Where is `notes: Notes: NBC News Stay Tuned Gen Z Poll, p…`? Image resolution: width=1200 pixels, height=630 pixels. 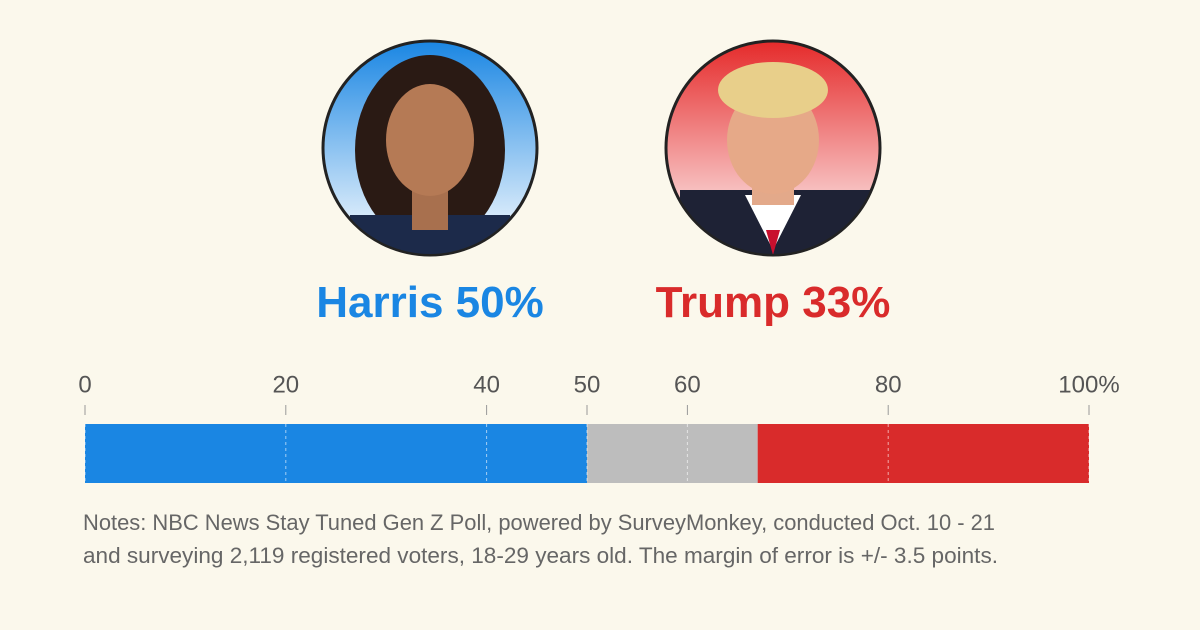
notes: Notes: NBC News Stay Tuned Gen Z Poll, p… is located at coordinates (539, 522).